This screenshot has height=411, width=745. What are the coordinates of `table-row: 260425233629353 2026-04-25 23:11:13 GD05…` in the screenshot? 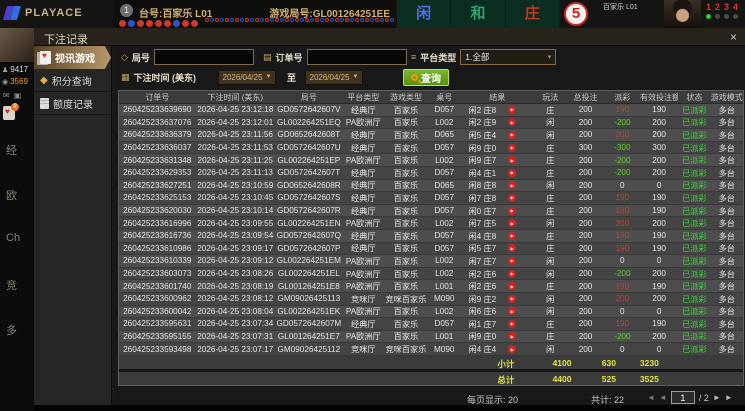 It's located at (431, 173).